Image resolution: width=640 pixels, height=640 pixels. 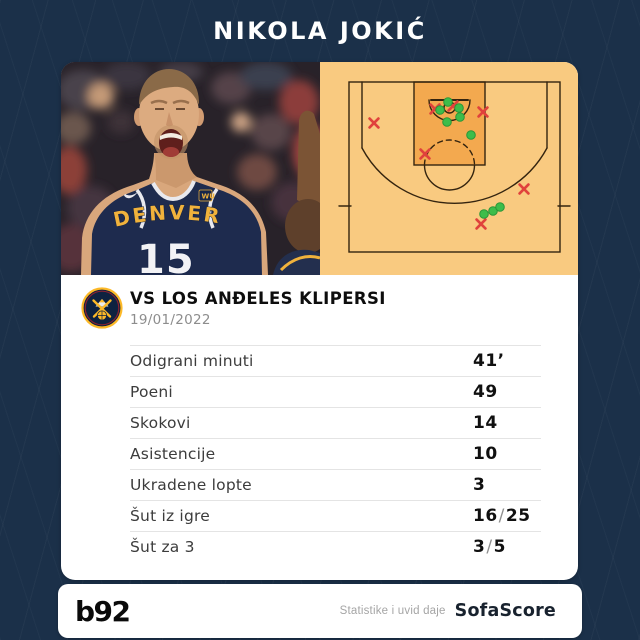 I want to click on stat-value: 16/25, so click(x=502, y=516).